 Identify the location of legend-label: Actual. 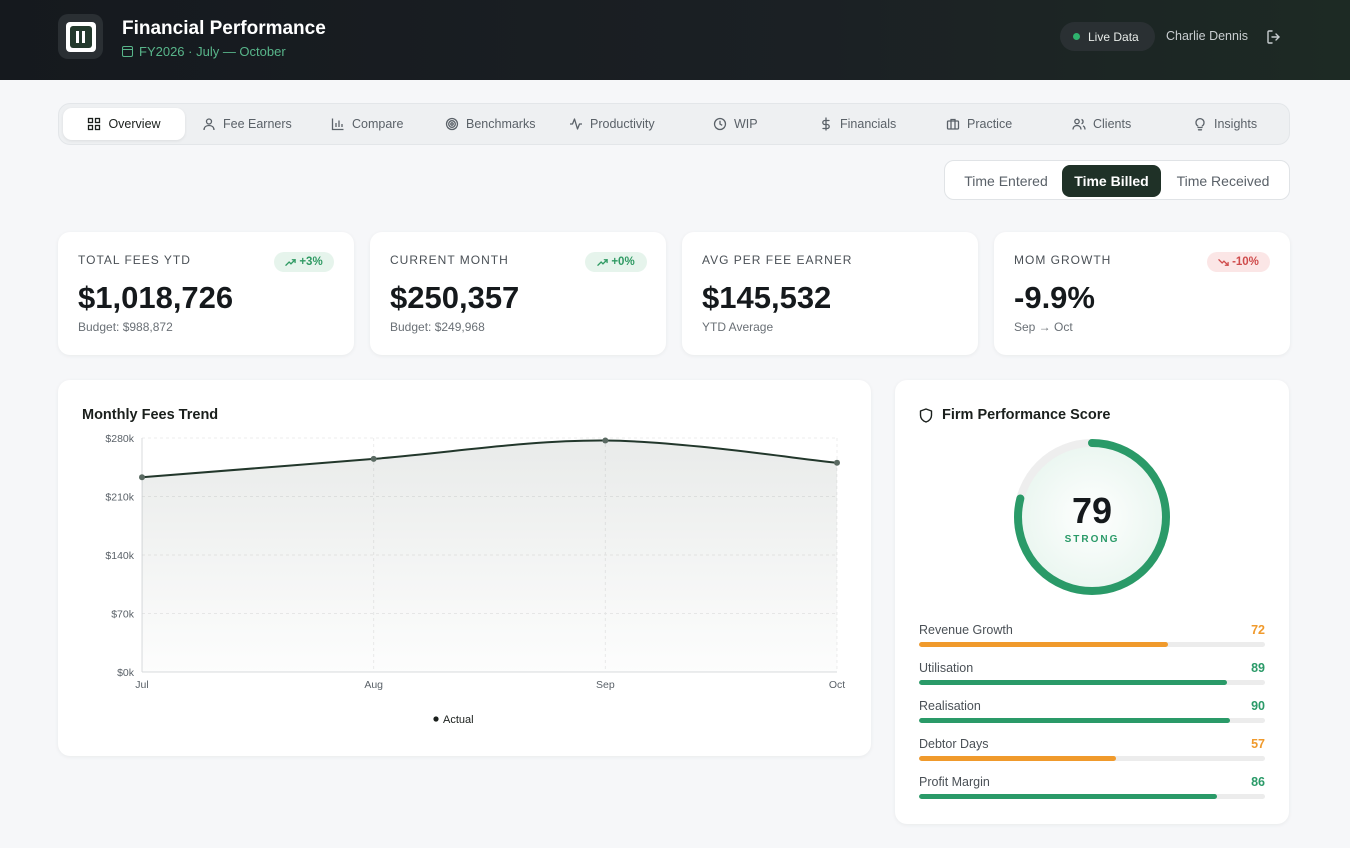
(458, 720).